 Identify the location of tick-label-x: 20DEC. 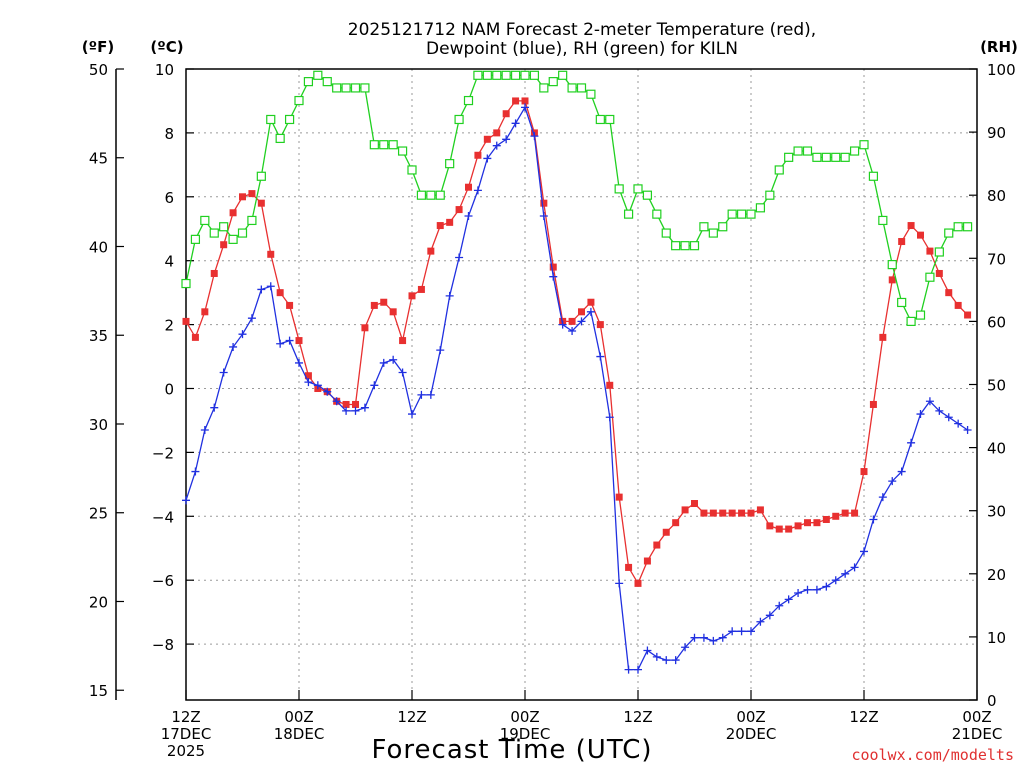
(751, 734).